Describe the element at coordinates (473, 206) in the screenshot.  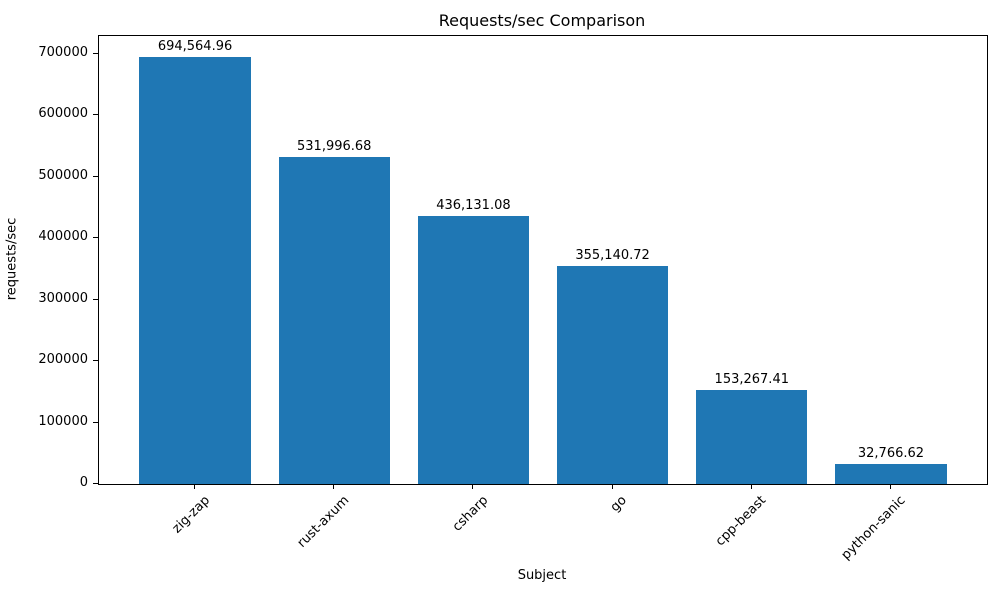
I see `bar-value-label: 436,131.08` at that location.